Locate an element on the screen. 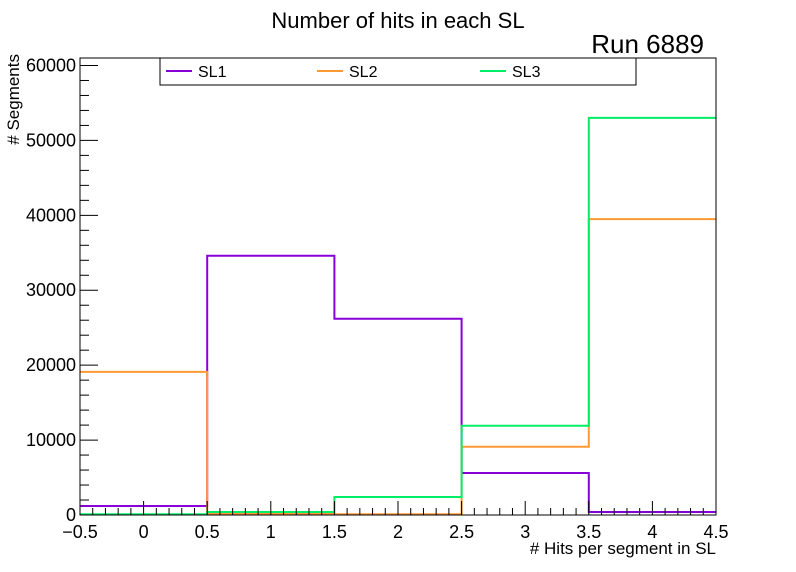 The width and height of the screenshot is (796, 572). x-tick-label: 4 is located at coordinates (652, 532).